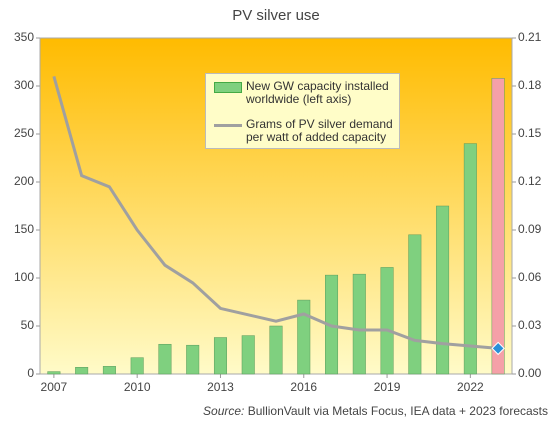 This screenshot has width=553, height=425. I want to click on y2-tick-label: 0.03, so click(530, 325).